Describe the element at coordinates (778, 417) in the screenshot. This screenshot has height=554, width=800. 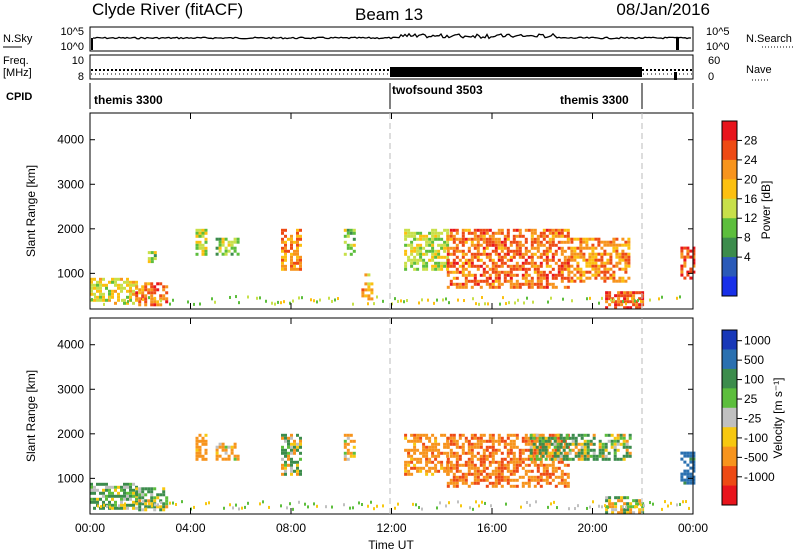
I see `velocity-colorbar-label: Velocity [m s⁻¹]` at that location.